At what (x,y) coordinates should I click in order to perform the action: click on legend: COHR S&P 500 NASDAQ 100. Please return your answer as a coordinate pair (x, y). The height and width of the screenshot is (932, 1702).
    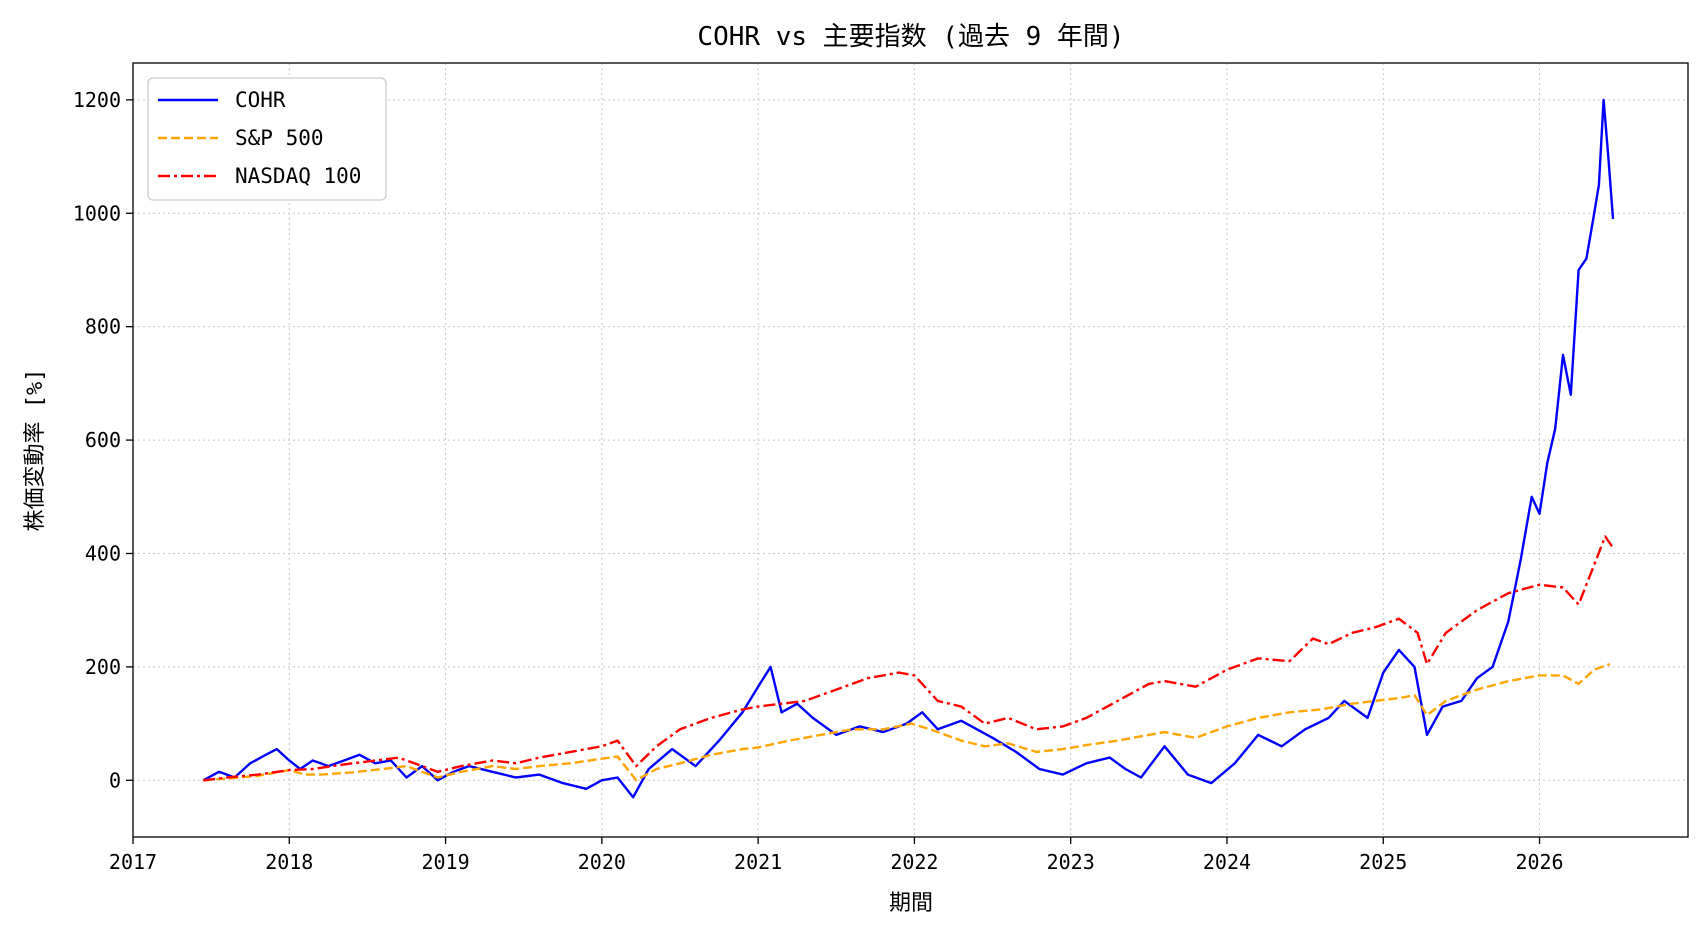
    Looking at the image, I should click on (267, 139).